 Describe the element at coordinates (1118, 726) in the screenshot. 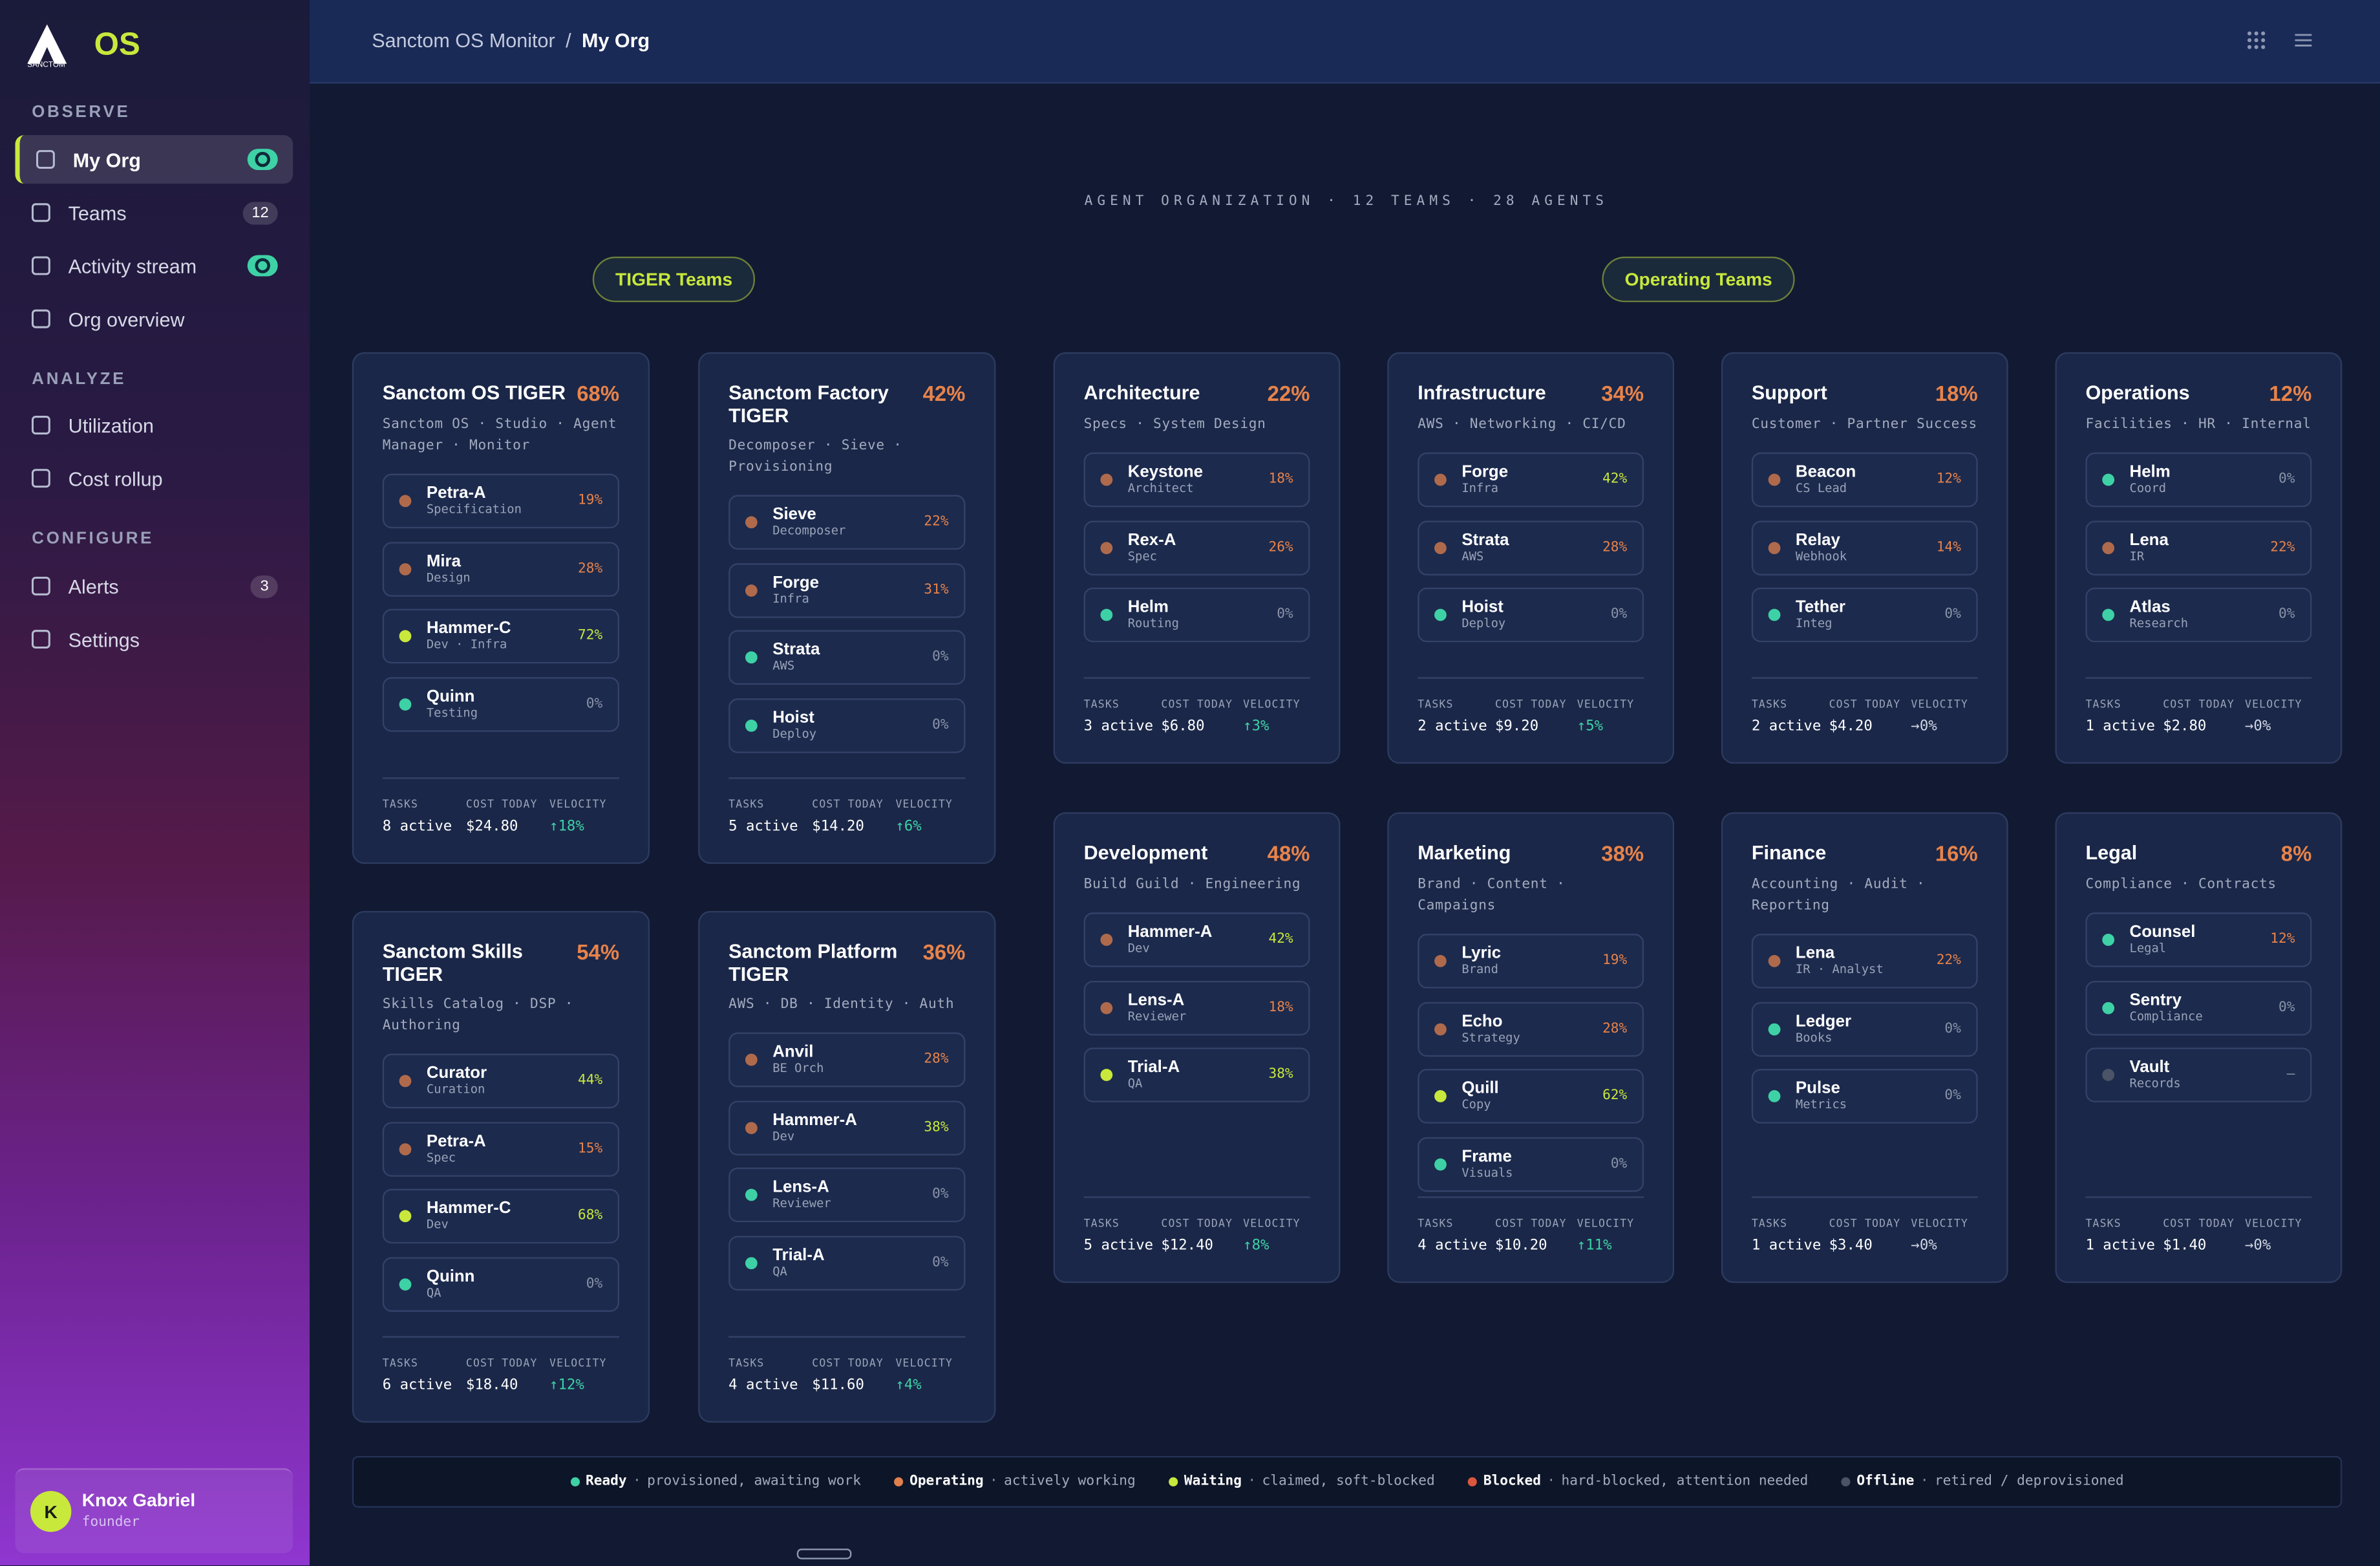

I see `stat-value: 3 active` at that location.